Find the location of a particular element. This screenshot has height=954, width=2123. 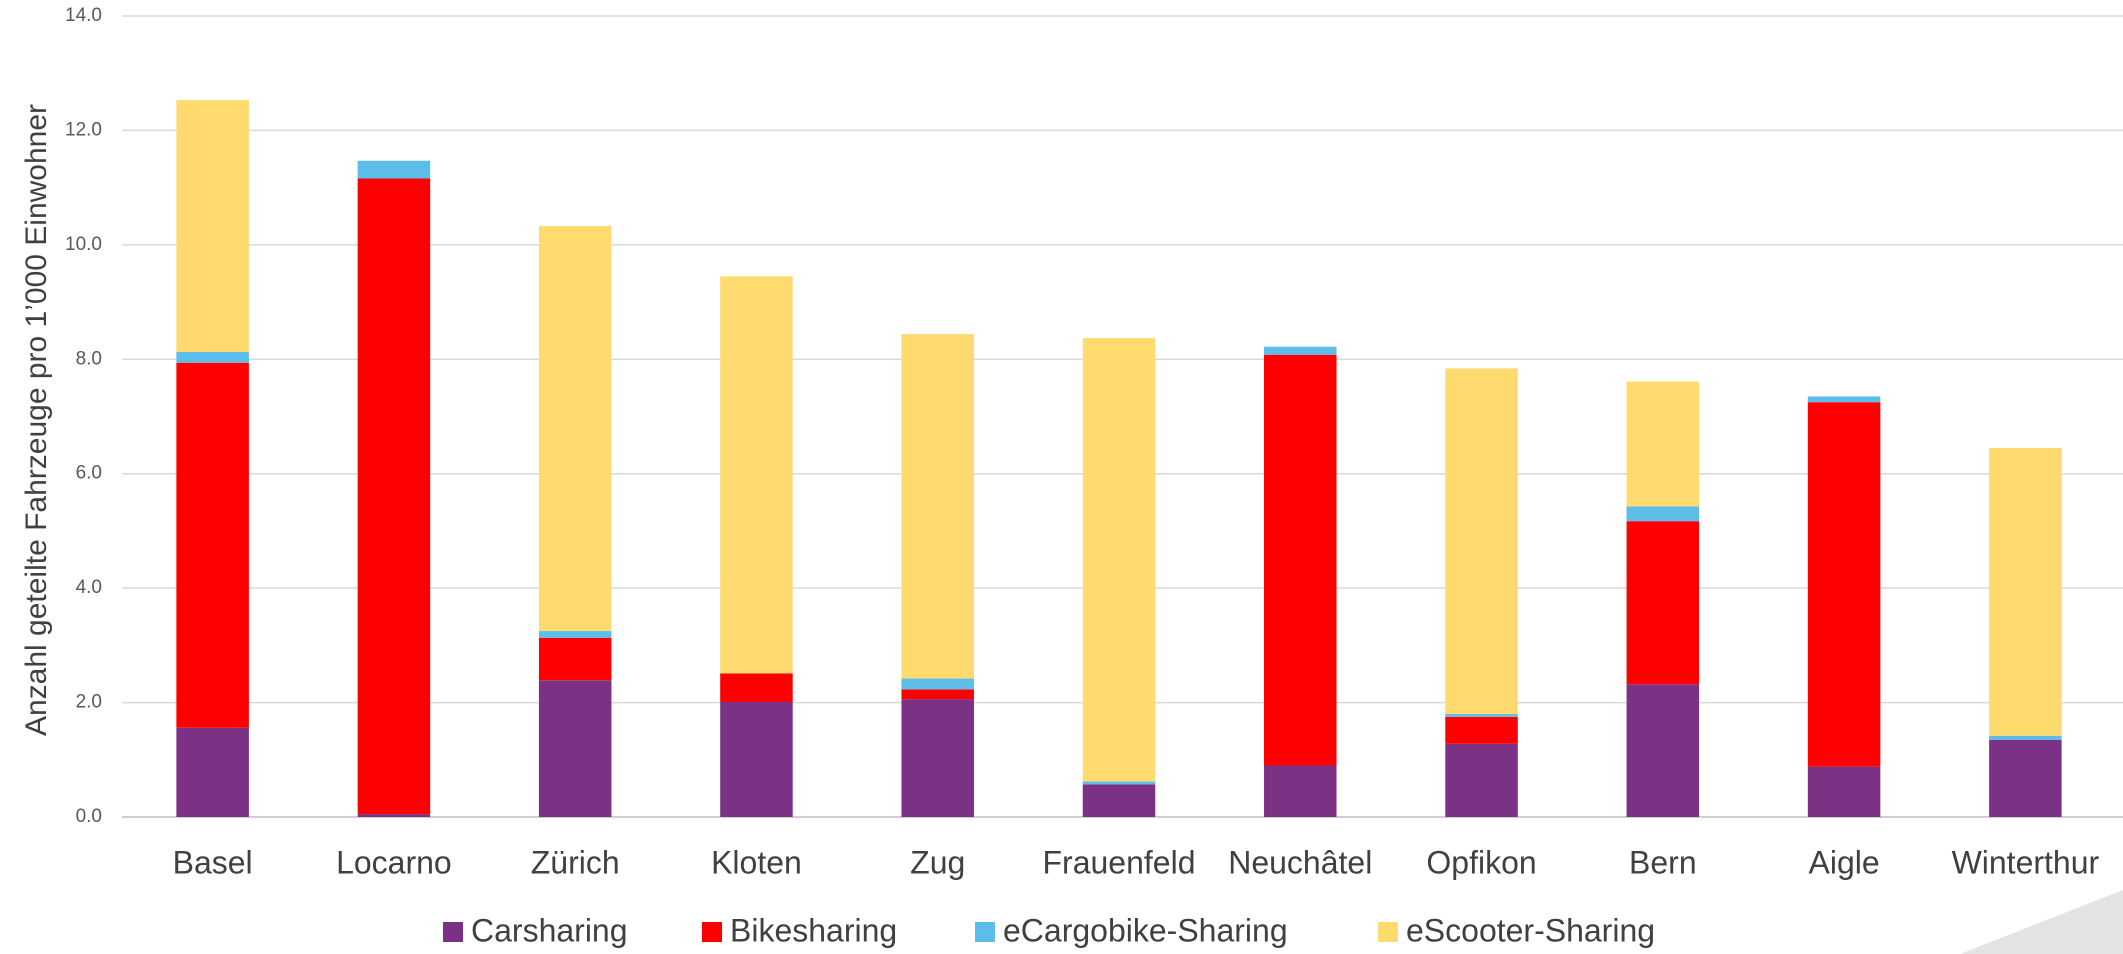

x-tick-label: Aigle is located at coordinates (1844, 862).